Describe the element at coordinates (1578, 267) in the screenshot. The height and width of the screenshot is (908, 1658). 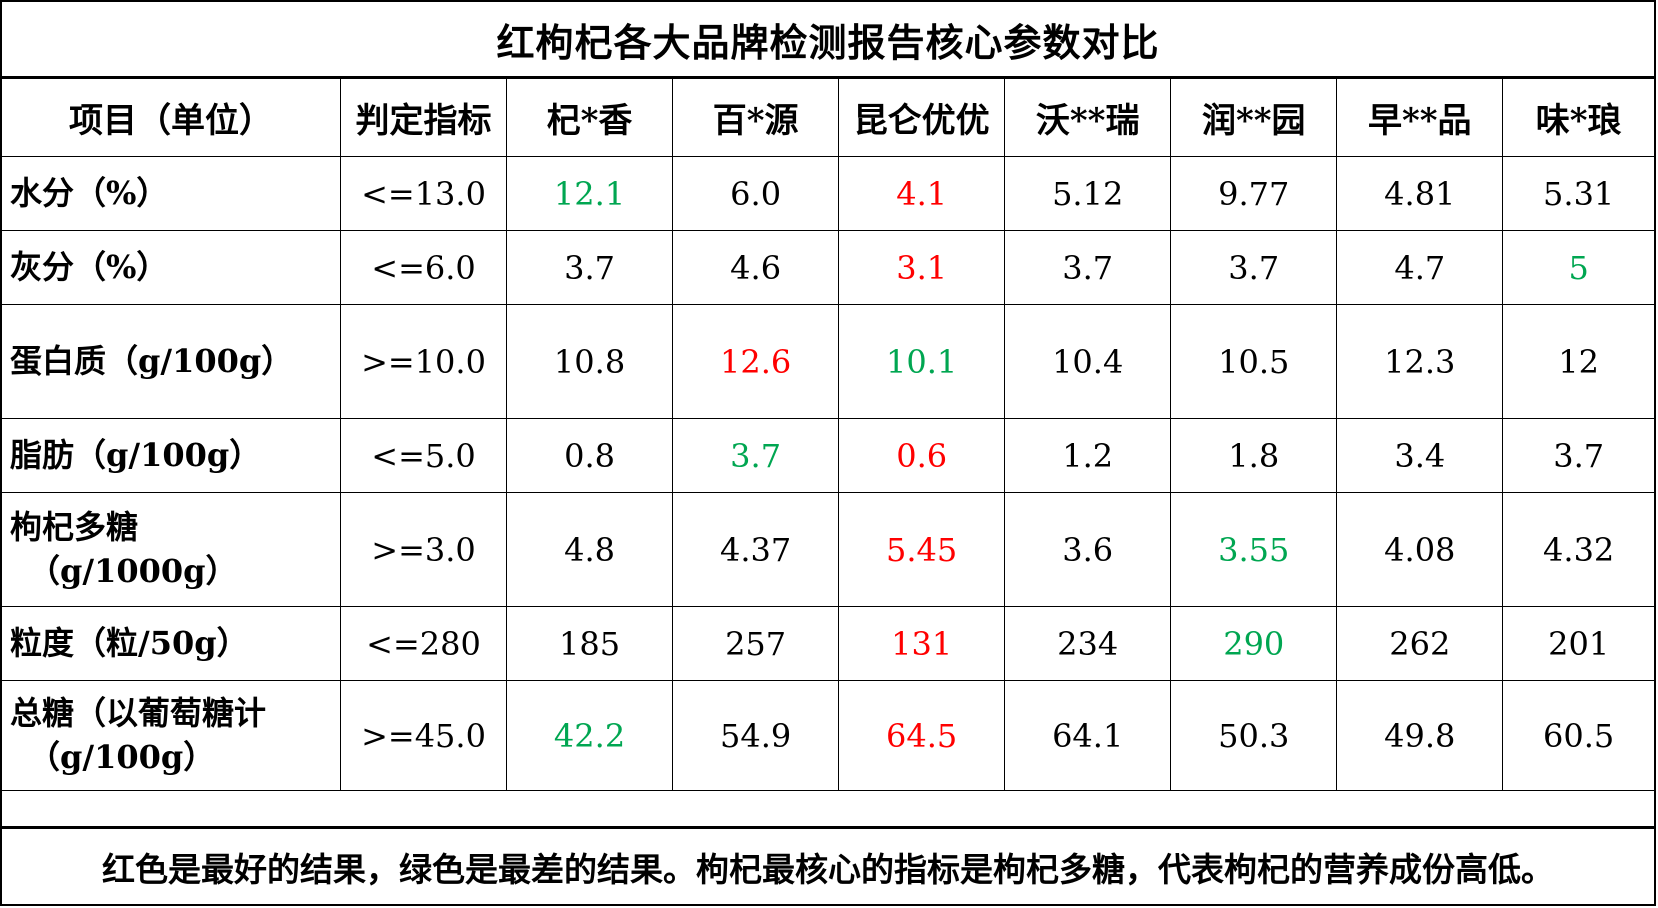
I see `value-cell: 5` at that location.